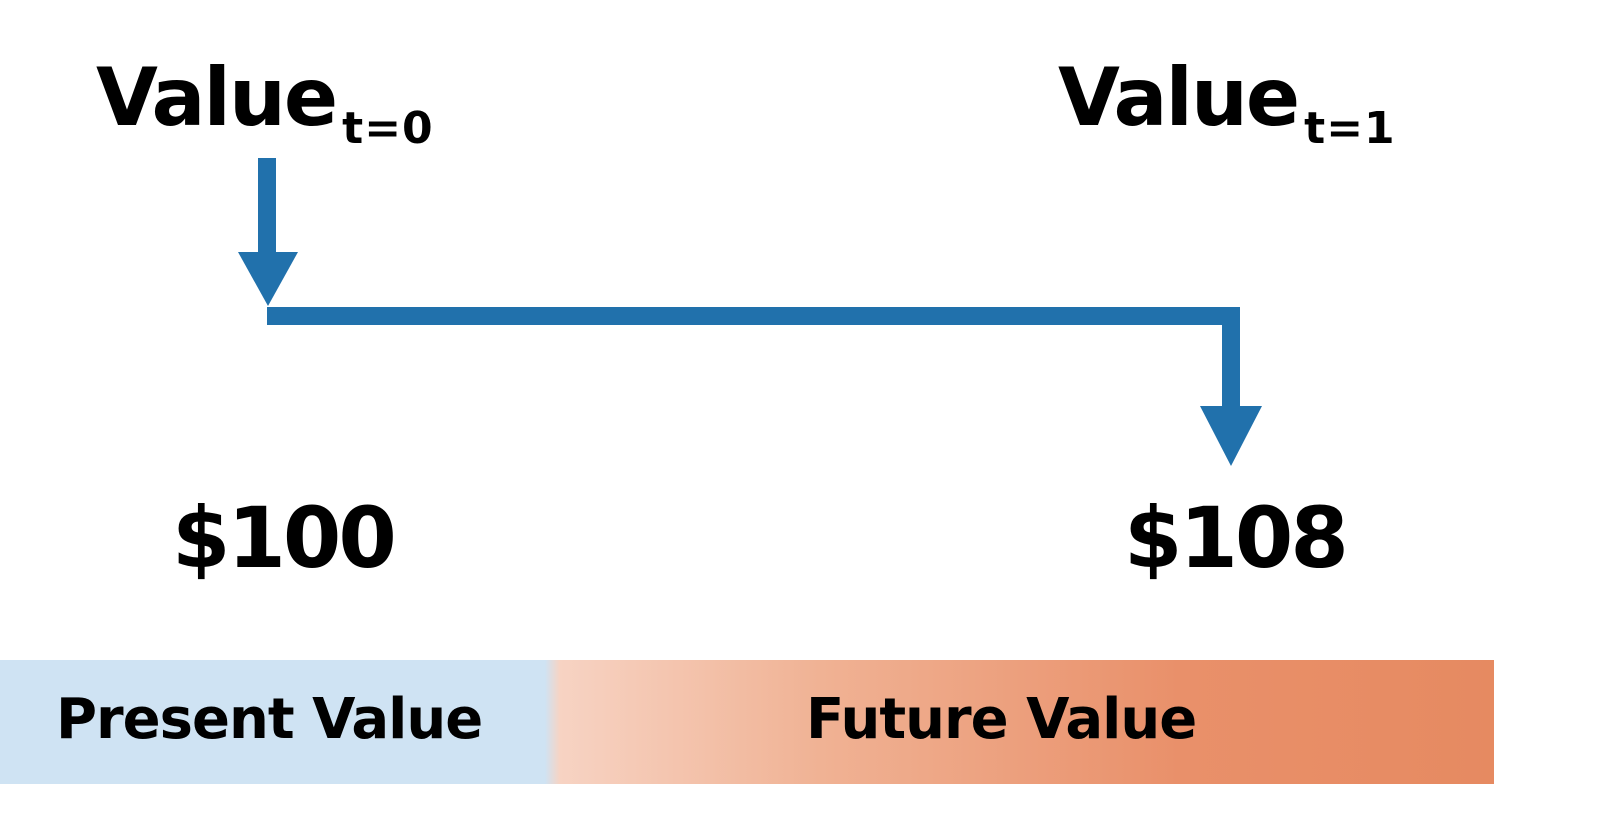 Image resolution: width=1600 pixels, height=833 pixels. Describe the element at coordinates (1231, 436) in the screenshot. I see `arrow-down-right-head` at that location.